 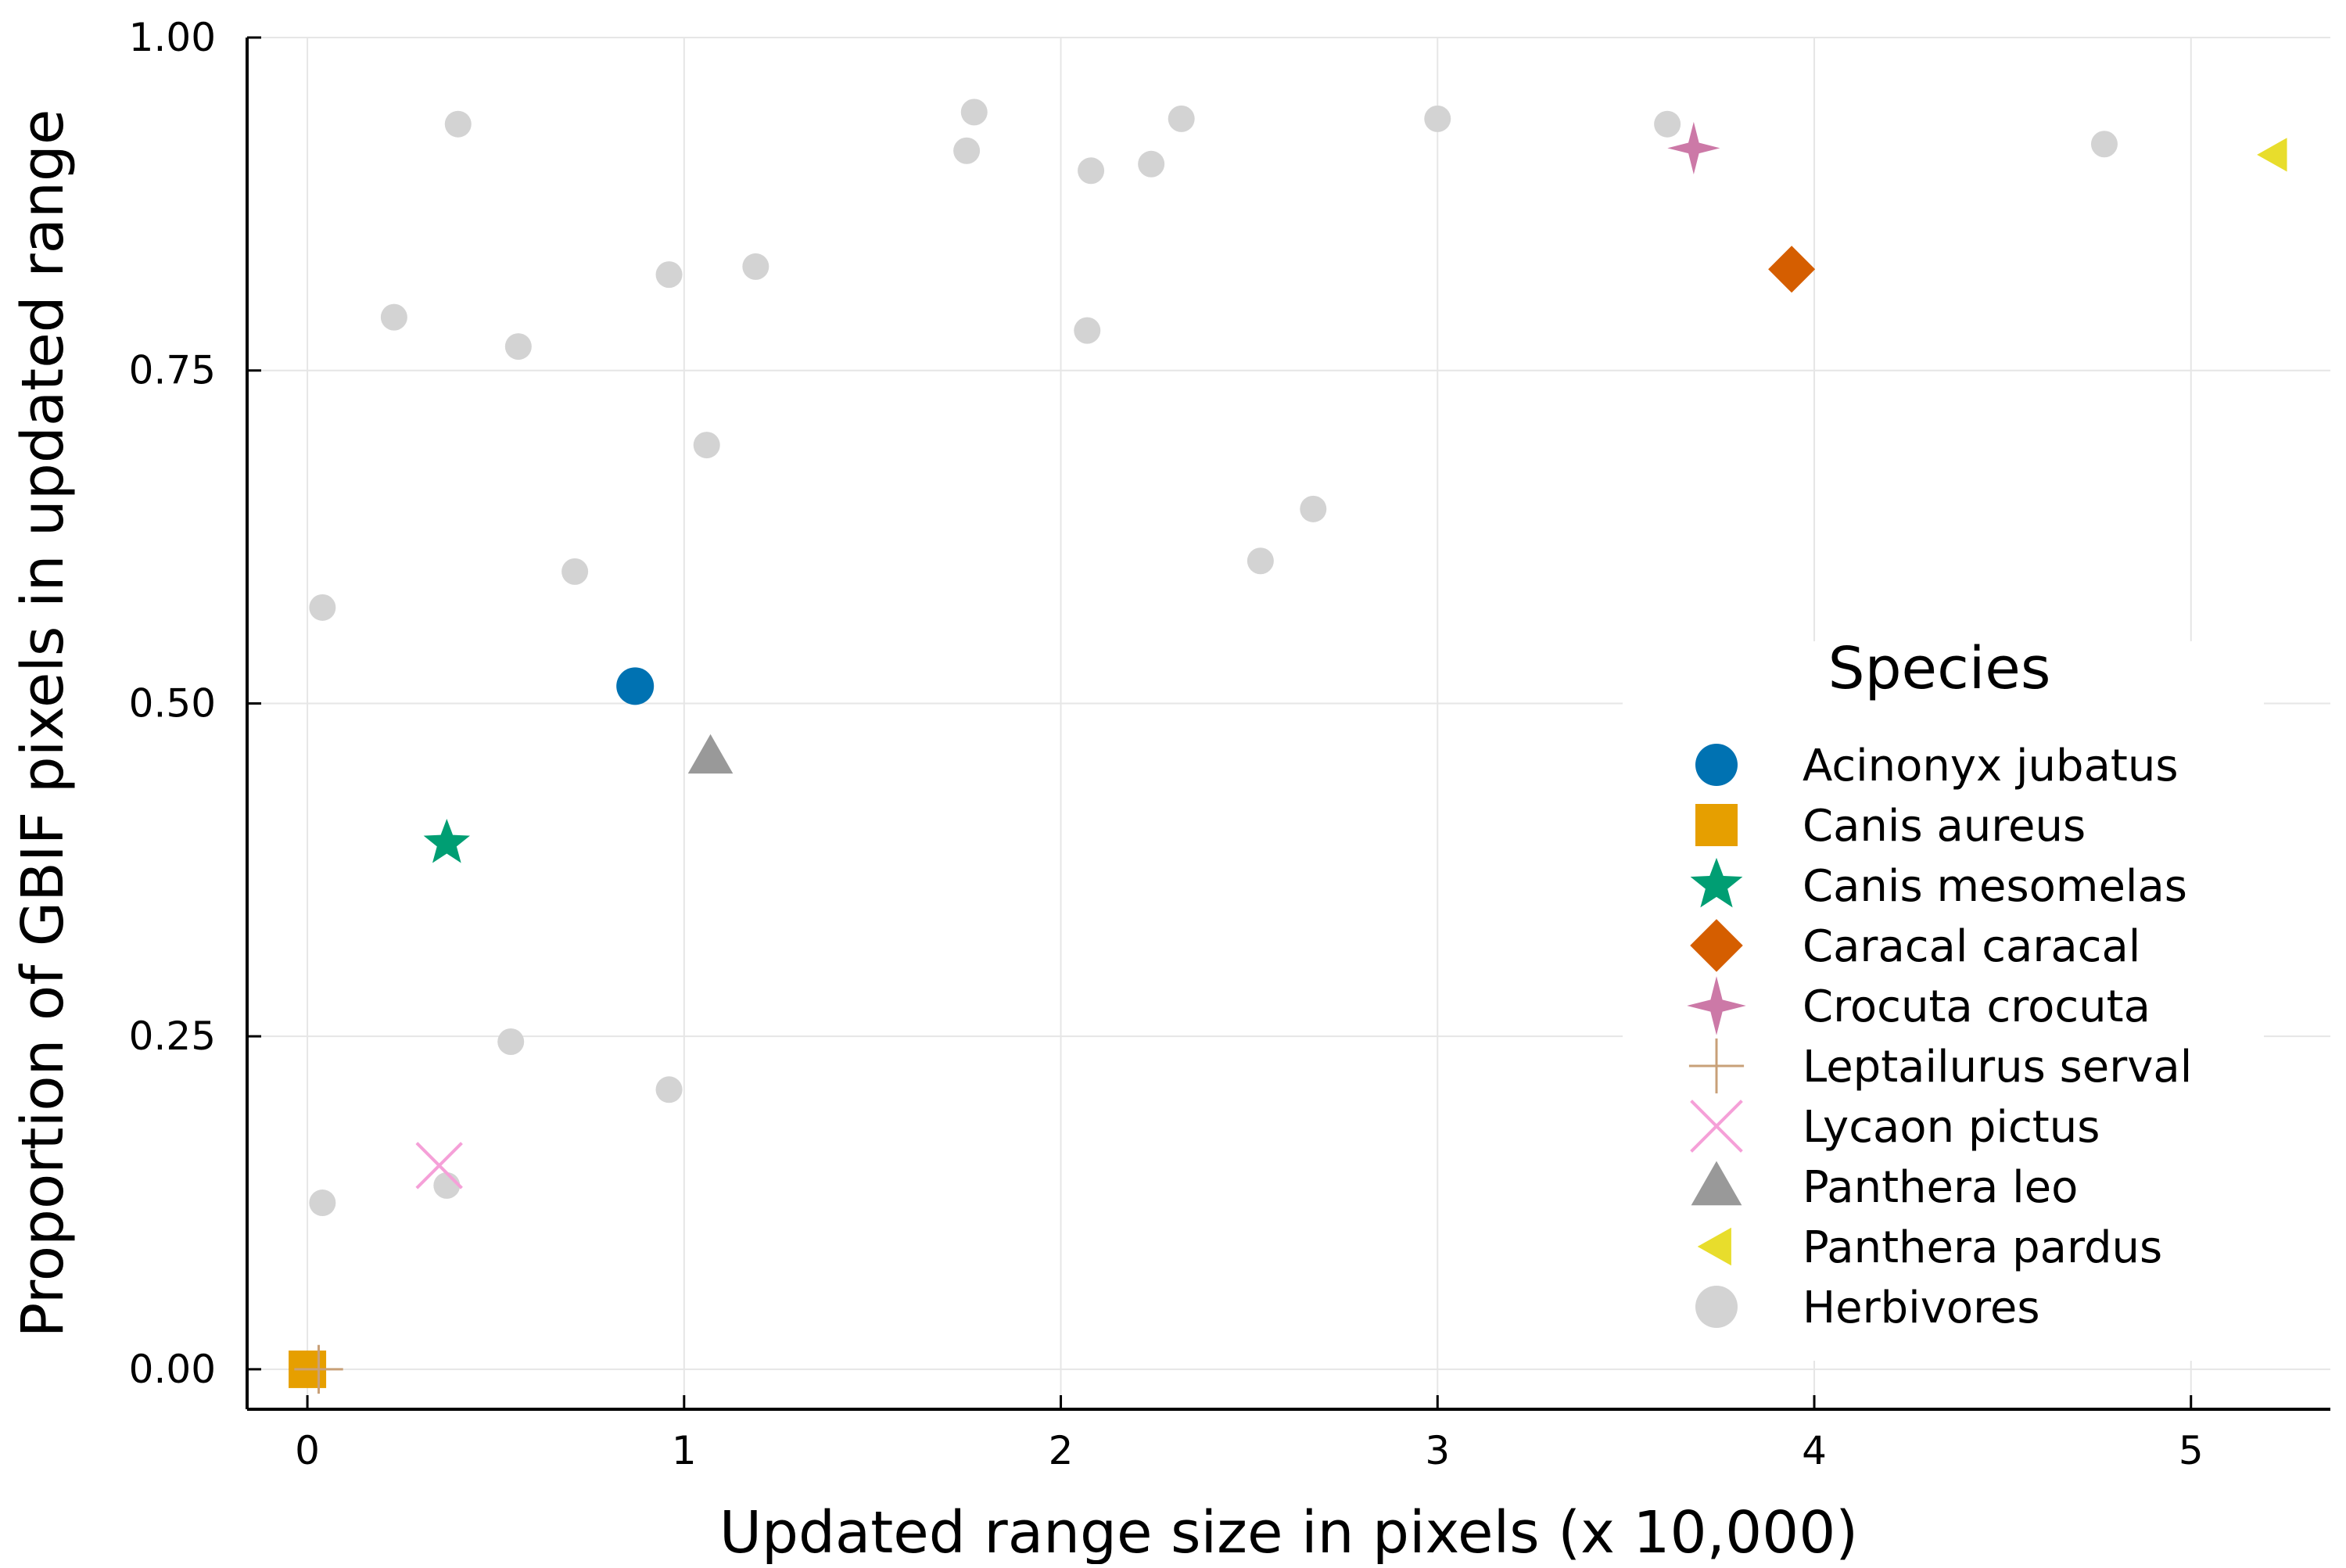 What do you see at coordinates (1982, 1247) in the screenshot?
I see `legend-label-panthera-pardus: Panthera pardus` at bounding box center [1982, 1247].